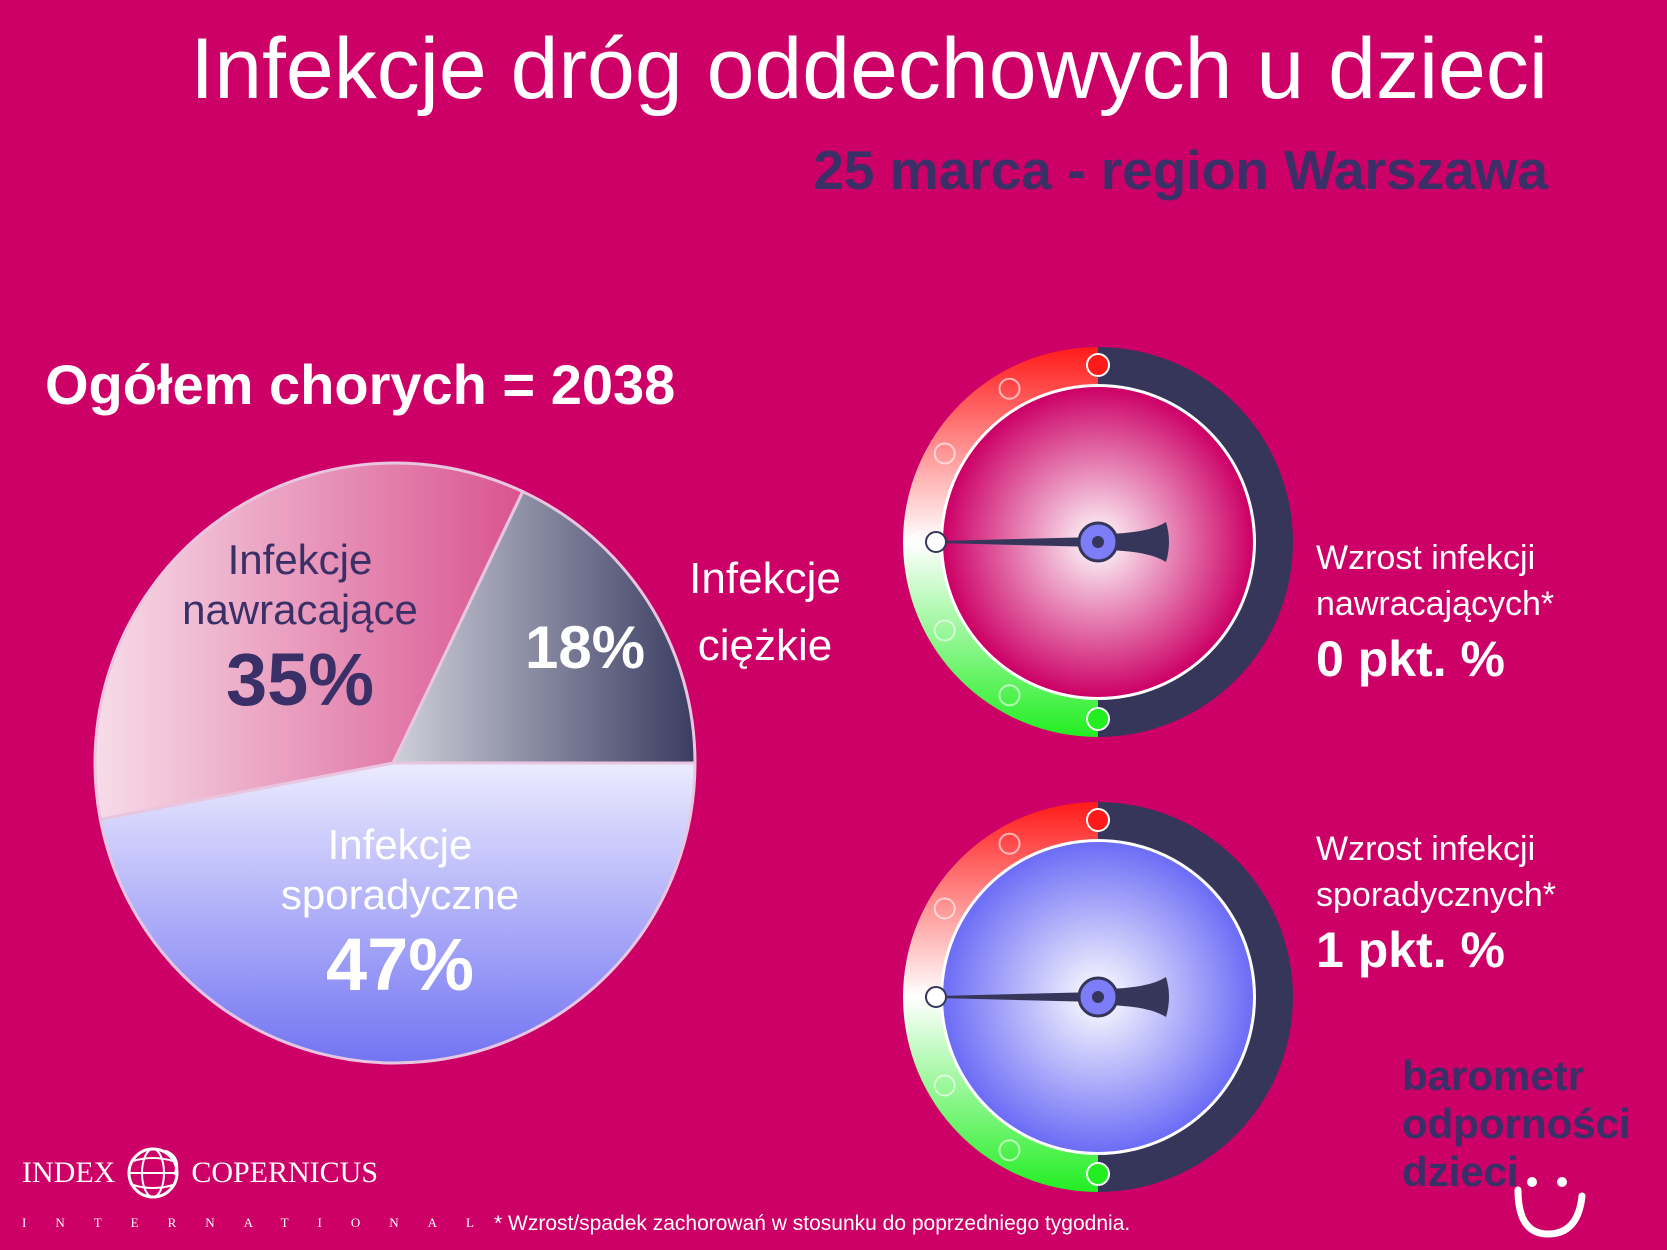 This screenshot has height=1250, width=1667. What do you see at coordinates (1460, 1171) in the screenshot?
I see `brand-line3: dzieci` at bounding box center [1460, 1171].